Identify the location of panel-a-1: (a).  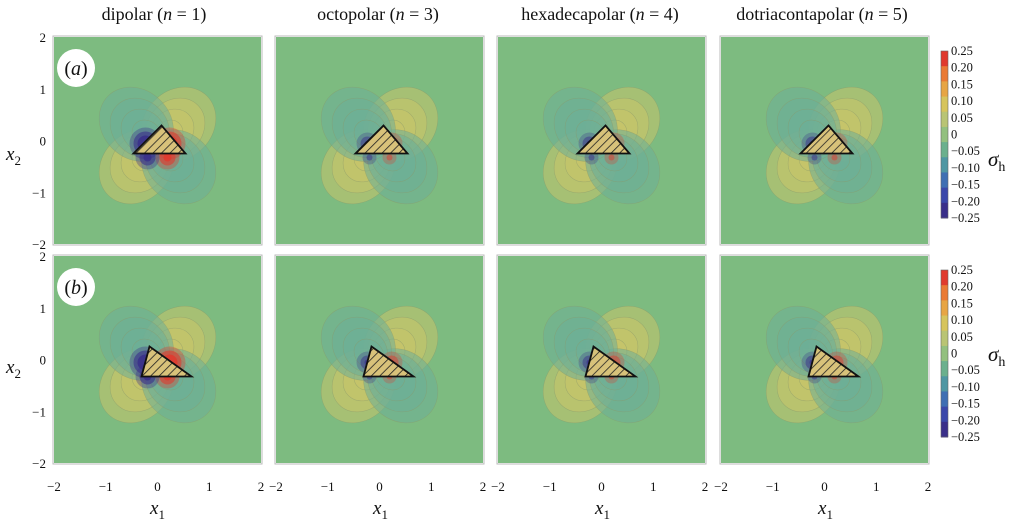
(157, 140).